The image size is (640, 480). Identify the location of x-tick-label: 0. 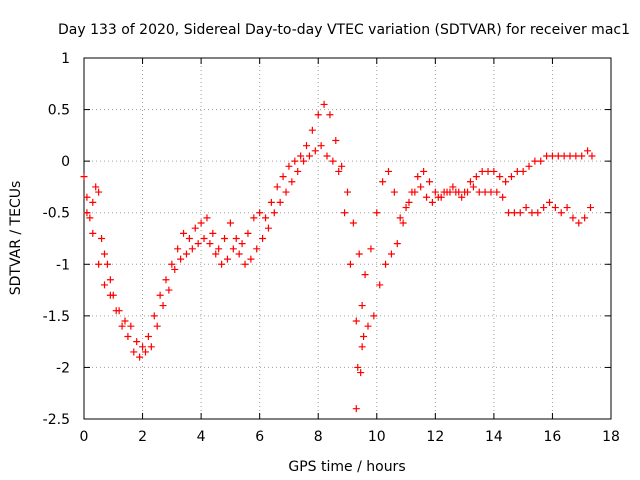
(84, 437).